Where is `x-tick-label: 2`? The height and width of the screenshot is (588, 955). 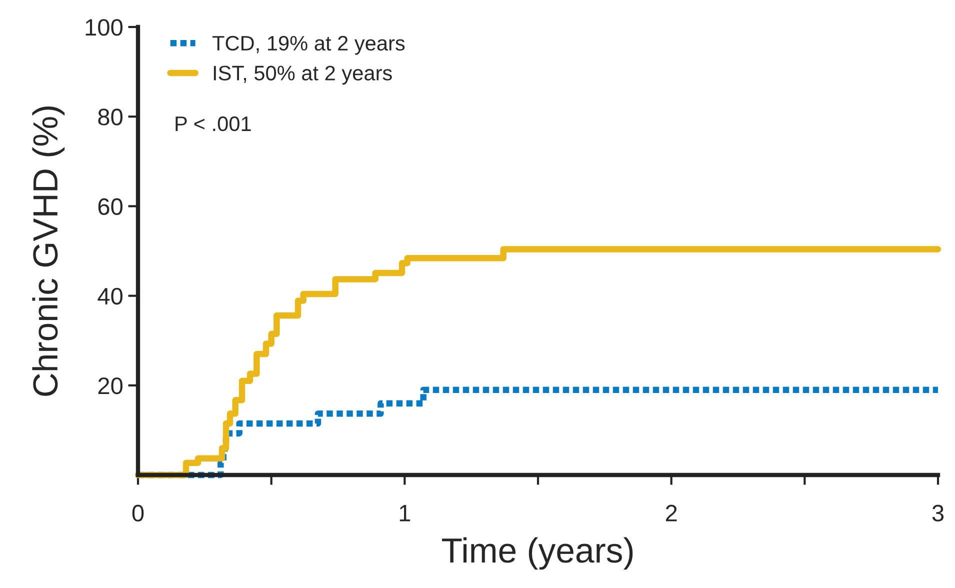 x-tick-label: 2 is located at coordinates (671, 513).